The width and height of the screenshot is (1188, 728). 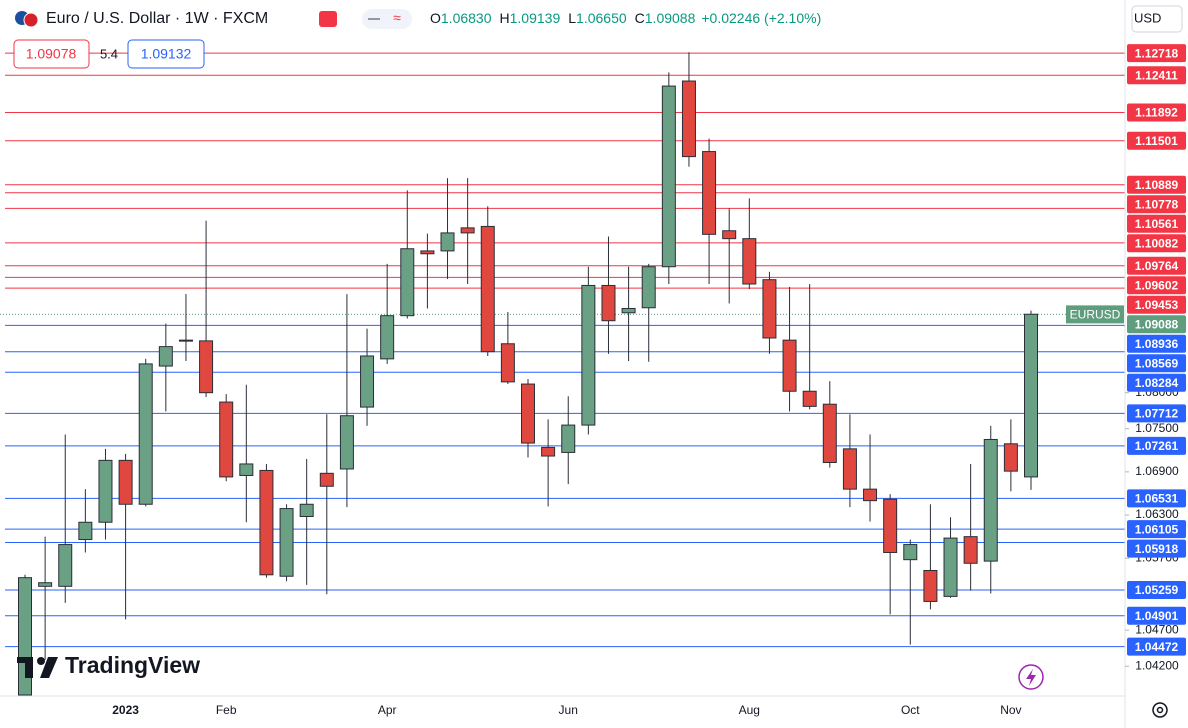 I want to click on level-label: 1.09764, so click(x=1157, y=266).